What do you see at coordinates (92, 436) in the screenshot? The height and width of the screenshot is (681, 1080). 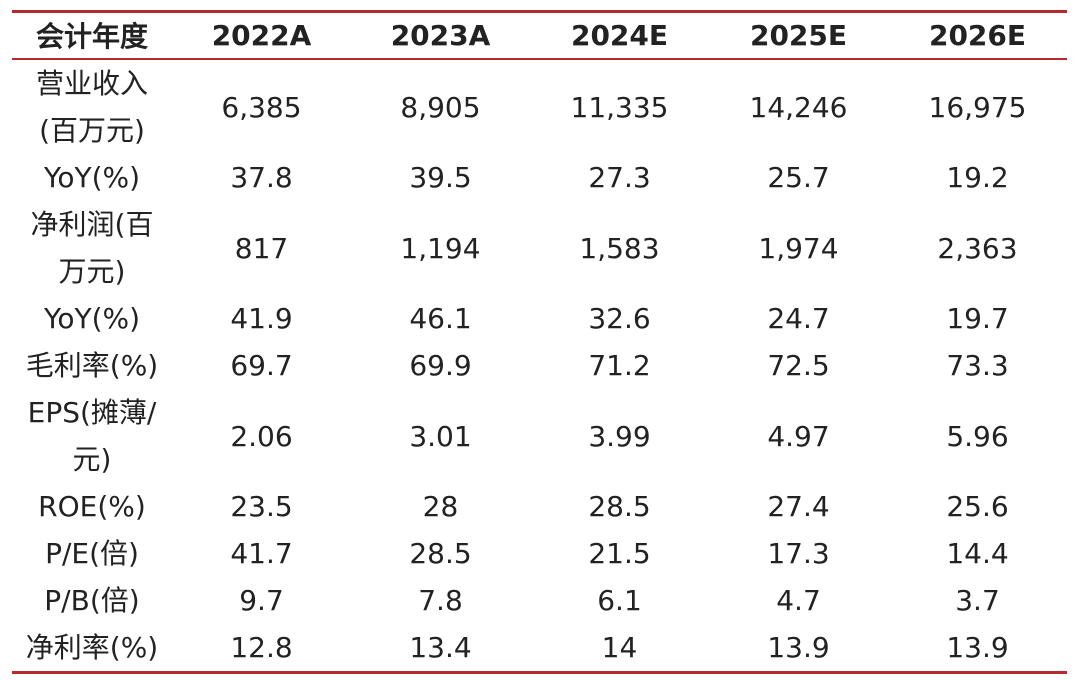 I see `row-label: EPS(摊薄/元)` at bounding box center [92, 436].